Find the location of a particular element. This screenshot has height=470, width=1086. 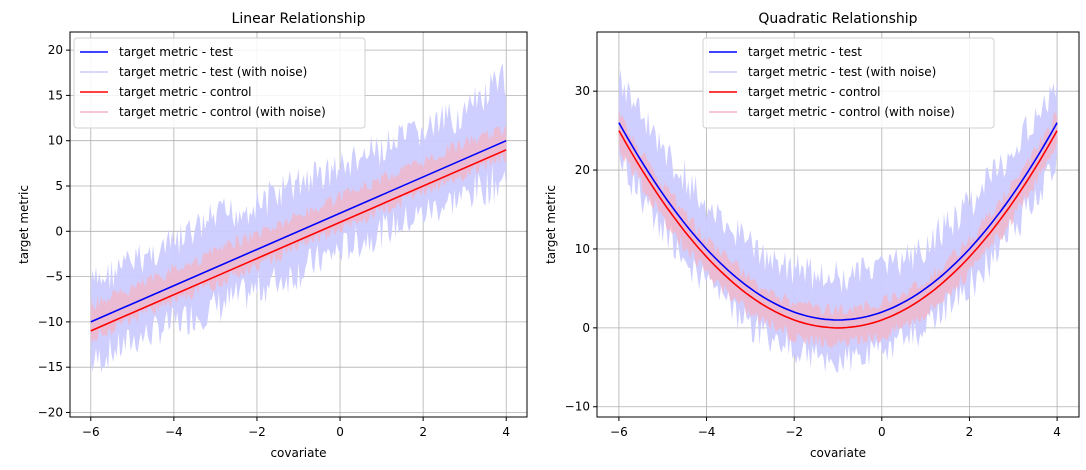

y-tick-label: 30 is located at coordinates (582, 91).